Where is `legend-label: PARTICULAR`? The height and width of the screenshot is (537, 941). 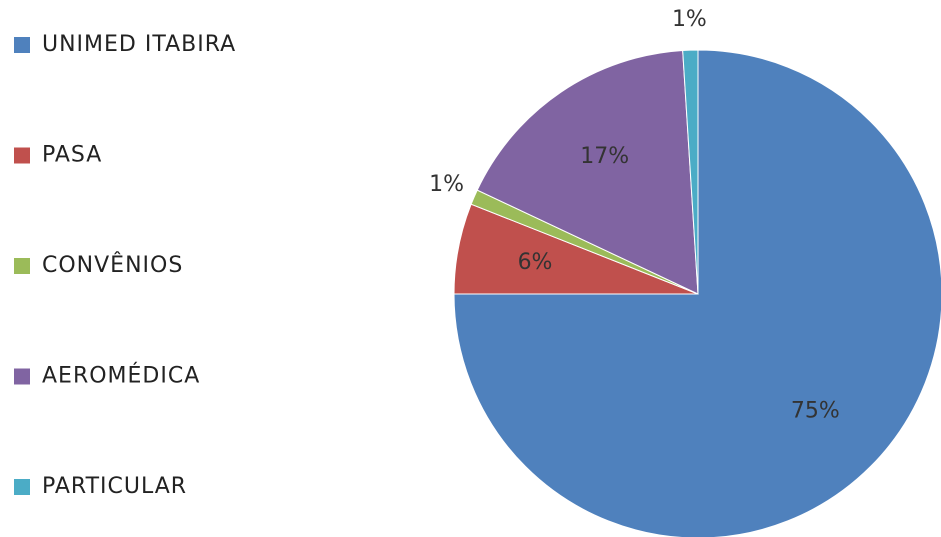 legend-label: PARTICULAR is located at coordinates (114, 486).